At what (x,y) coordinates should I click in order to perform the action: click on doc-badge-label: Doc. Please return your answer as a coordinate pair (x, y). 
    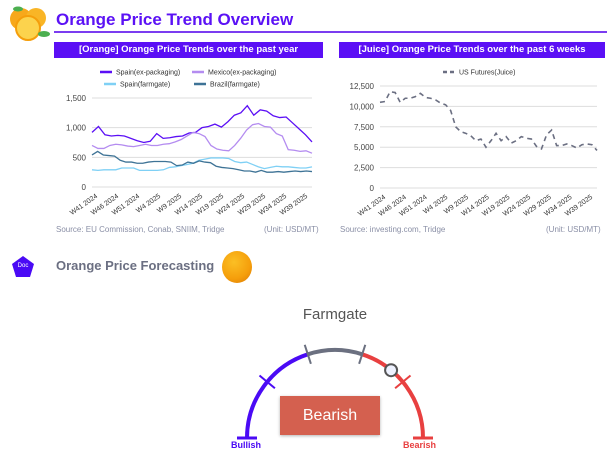
    Looking at the image, I should click on (23, 266).